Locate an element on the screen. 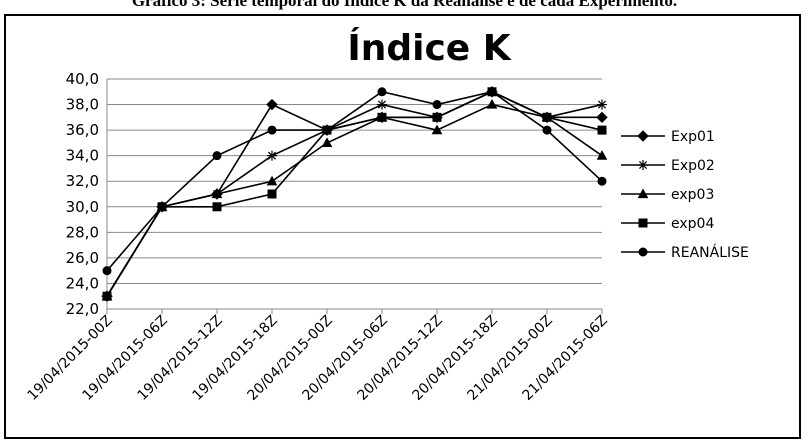 This screenshot has height=443, width=809. y-tick-label: 38,0 is located at coordinates (82, 105).